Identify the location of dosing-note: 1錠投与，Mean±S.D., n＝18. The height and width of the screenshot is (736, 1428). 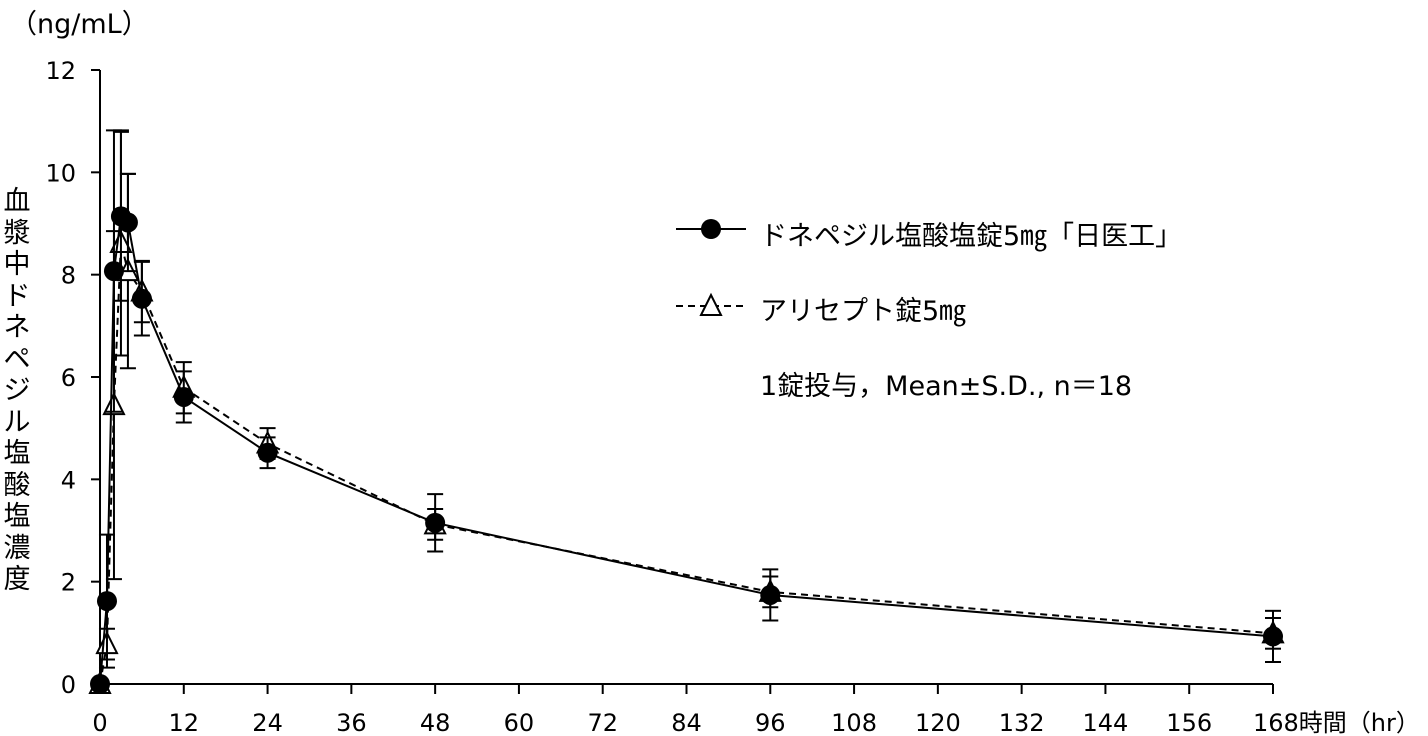
(946, 386).